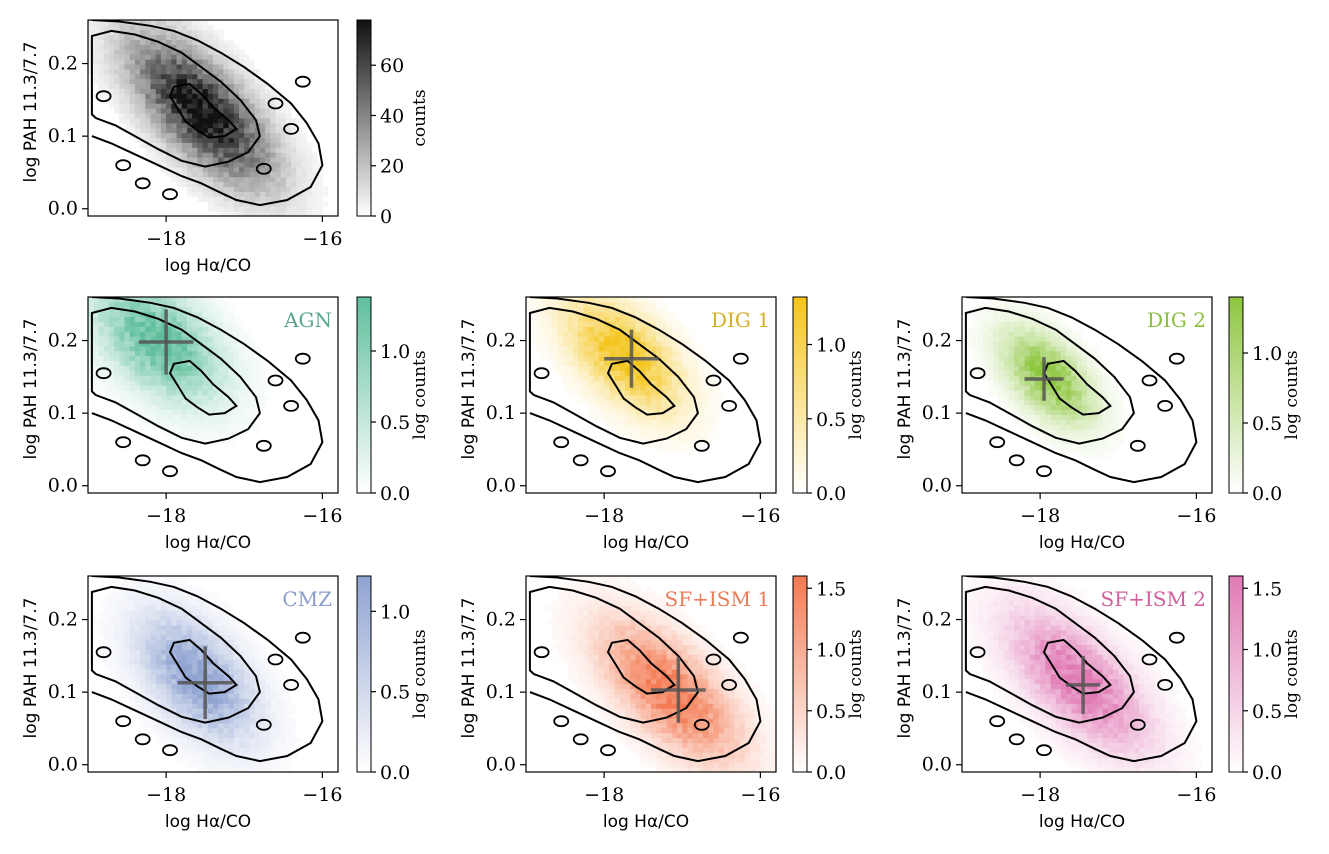 The height and width of the screenshot is (854, 1329). What do you see at coordinates (364, 118) in the screenshot?
I see `colorbar` at bounding box center [364, 118].